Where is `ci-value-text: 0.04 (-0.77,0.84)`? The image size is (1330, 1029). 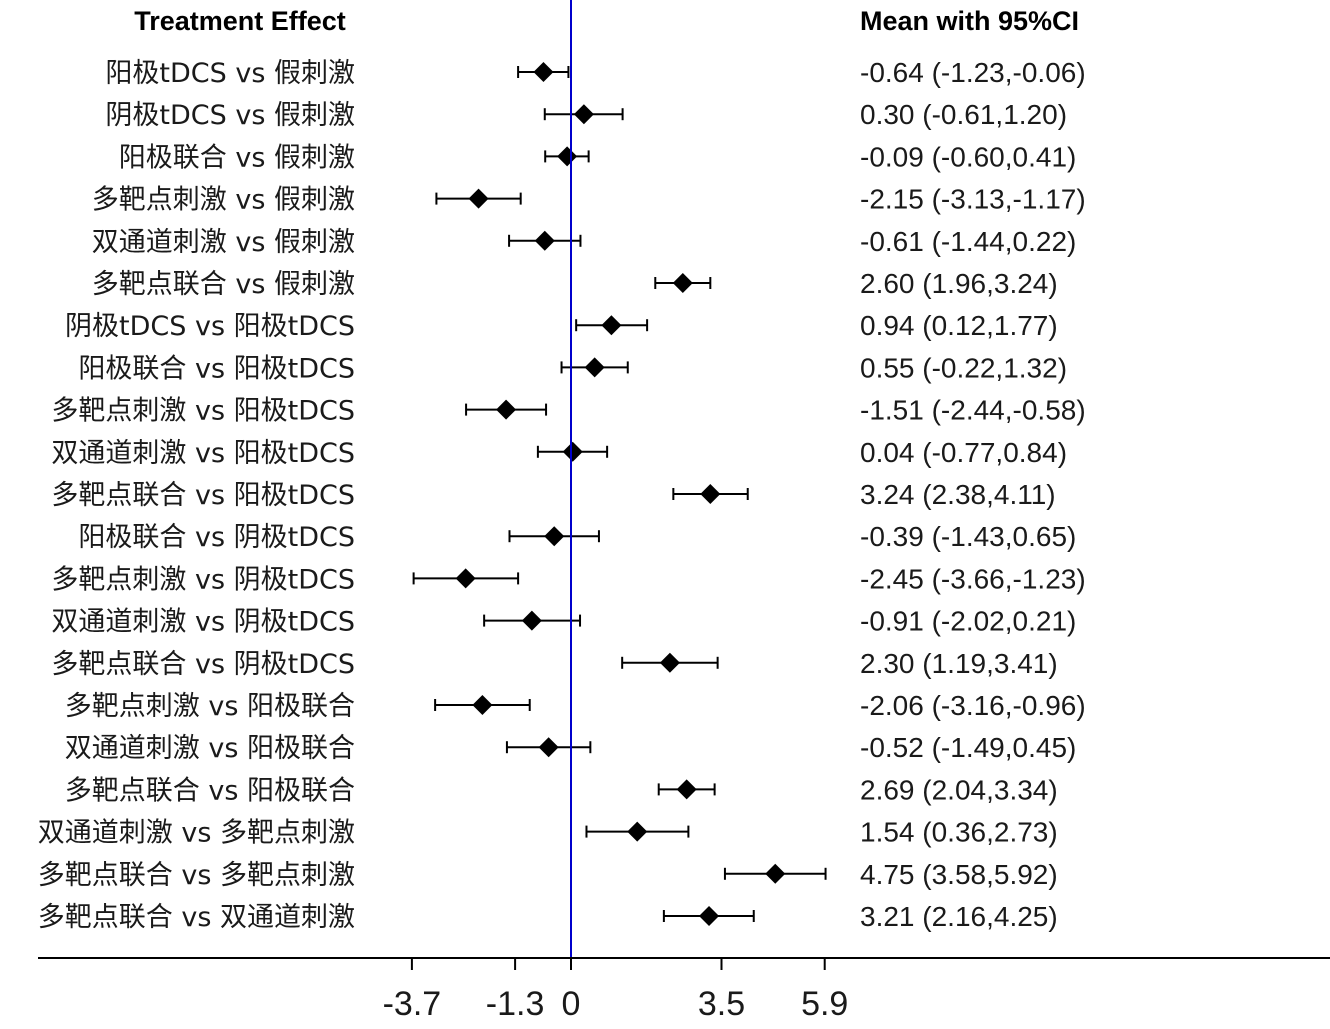 ci-value-text: 0.04 (-0.77,0.84) is located at coordinates (963, 452).